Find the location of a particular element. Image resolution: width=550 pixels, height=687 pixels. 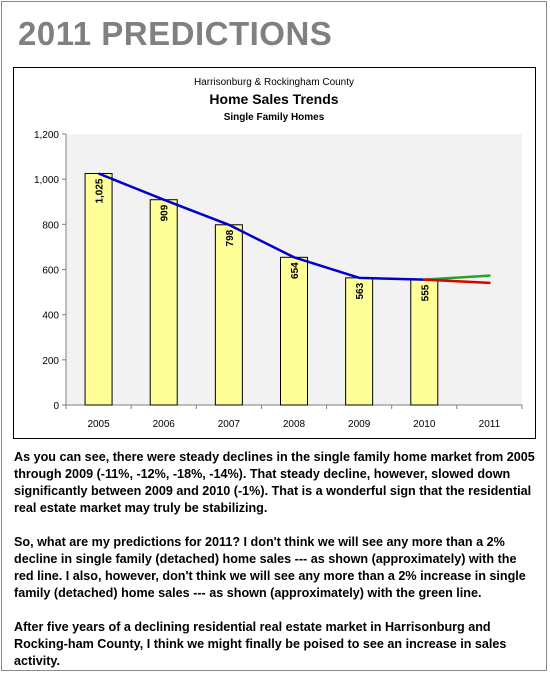

chart-subtitle: Single Family Homes is located at coordinates (274, 117).